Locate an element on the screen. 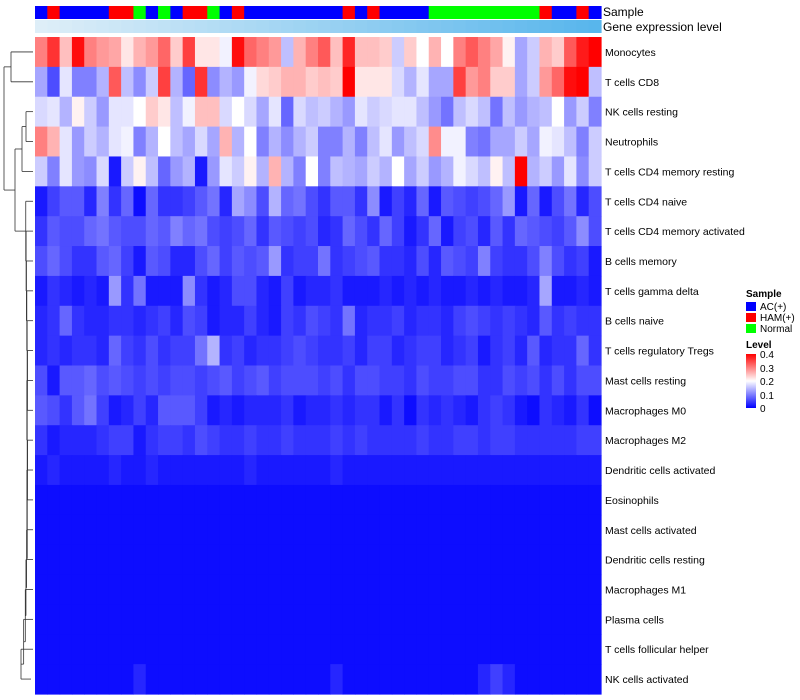 The image size is (800, 700). sample-annotation-cell is located at coordinates (300, 12).